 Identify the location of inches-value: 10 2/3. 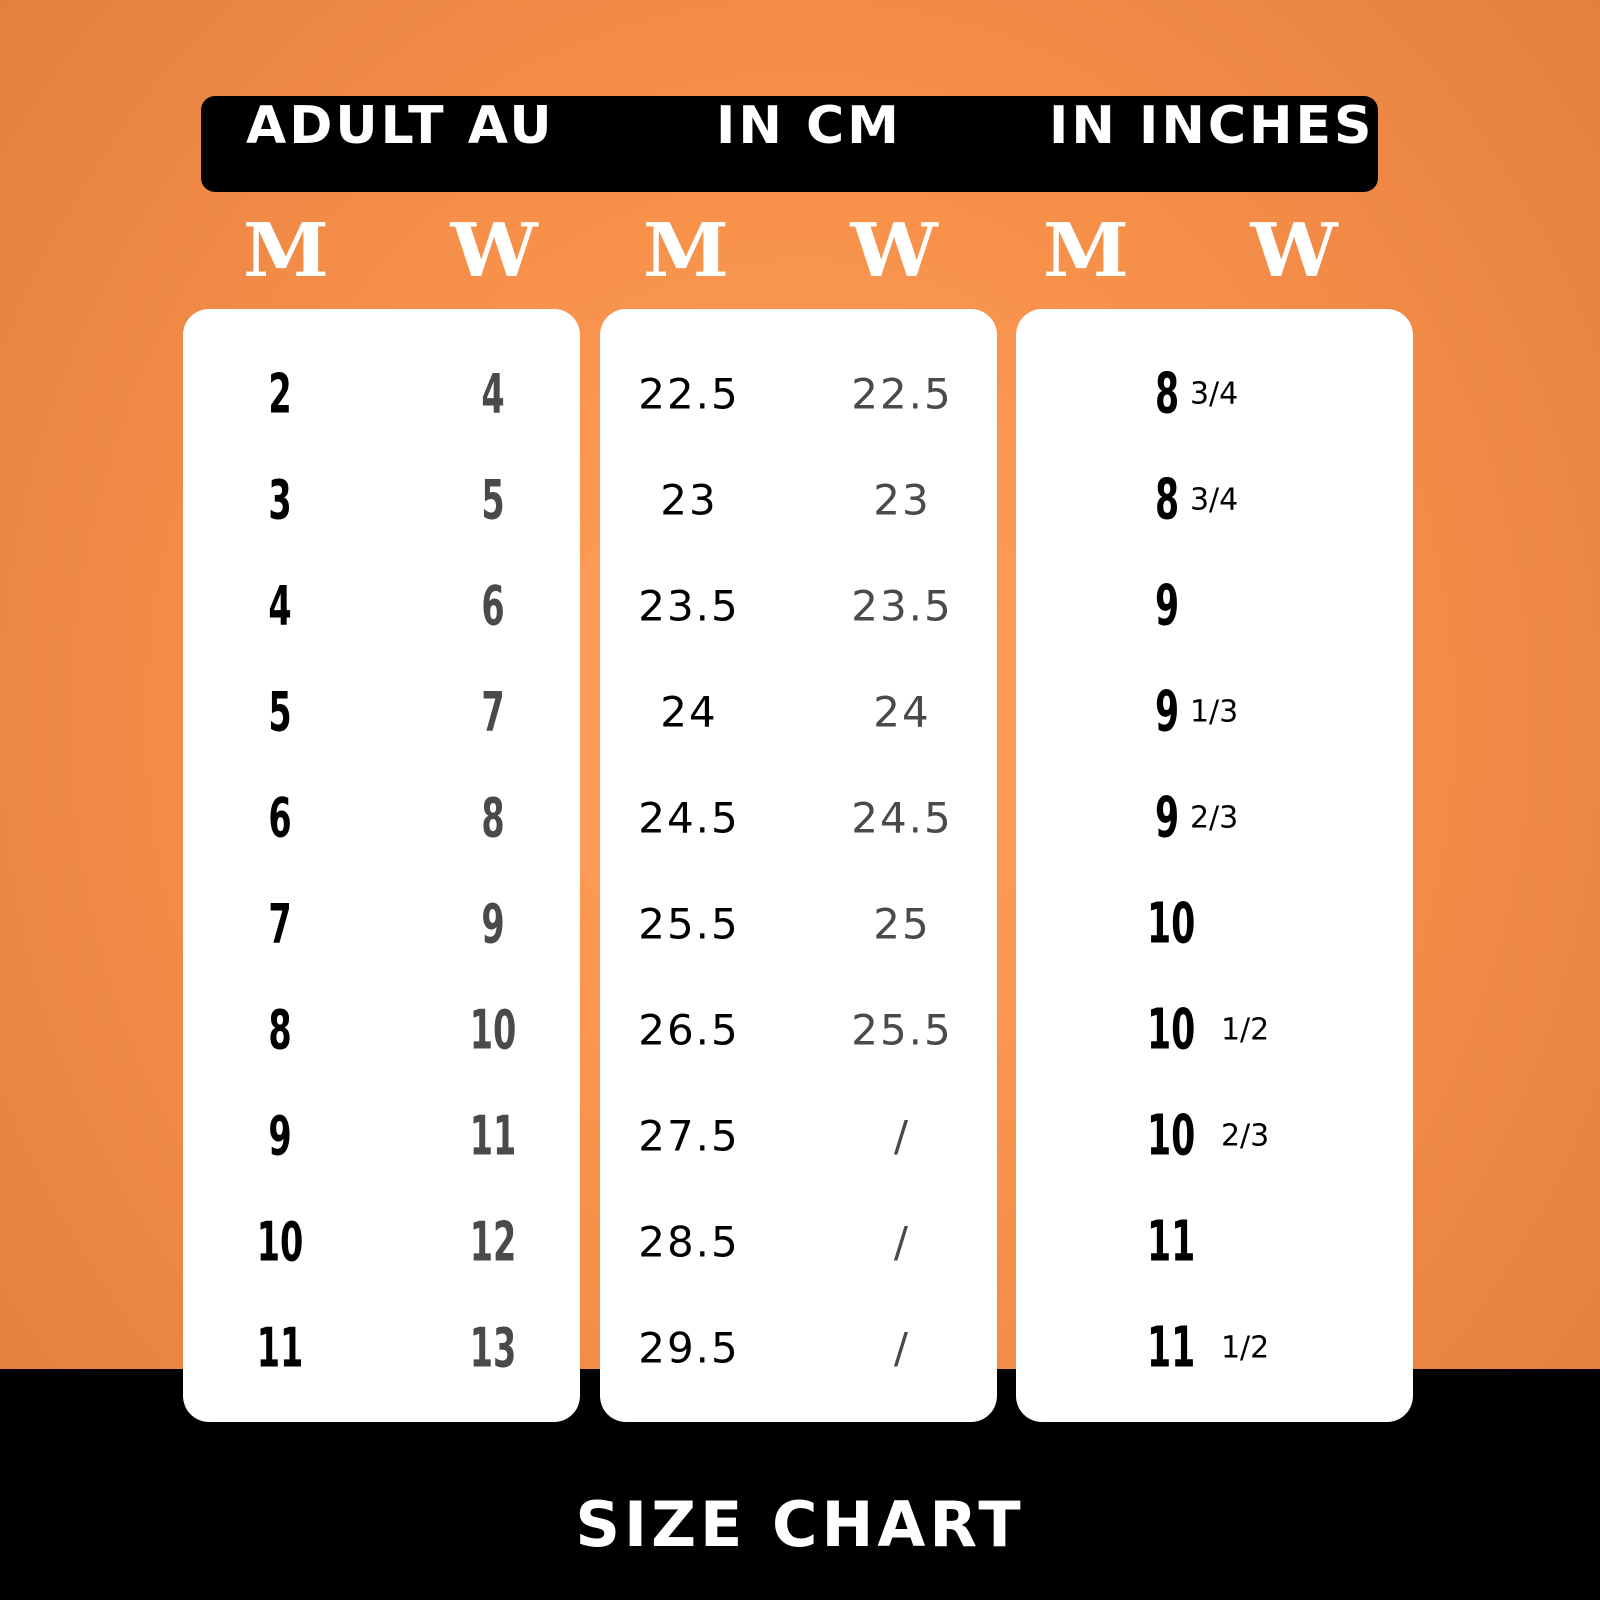
(1208, 1136).